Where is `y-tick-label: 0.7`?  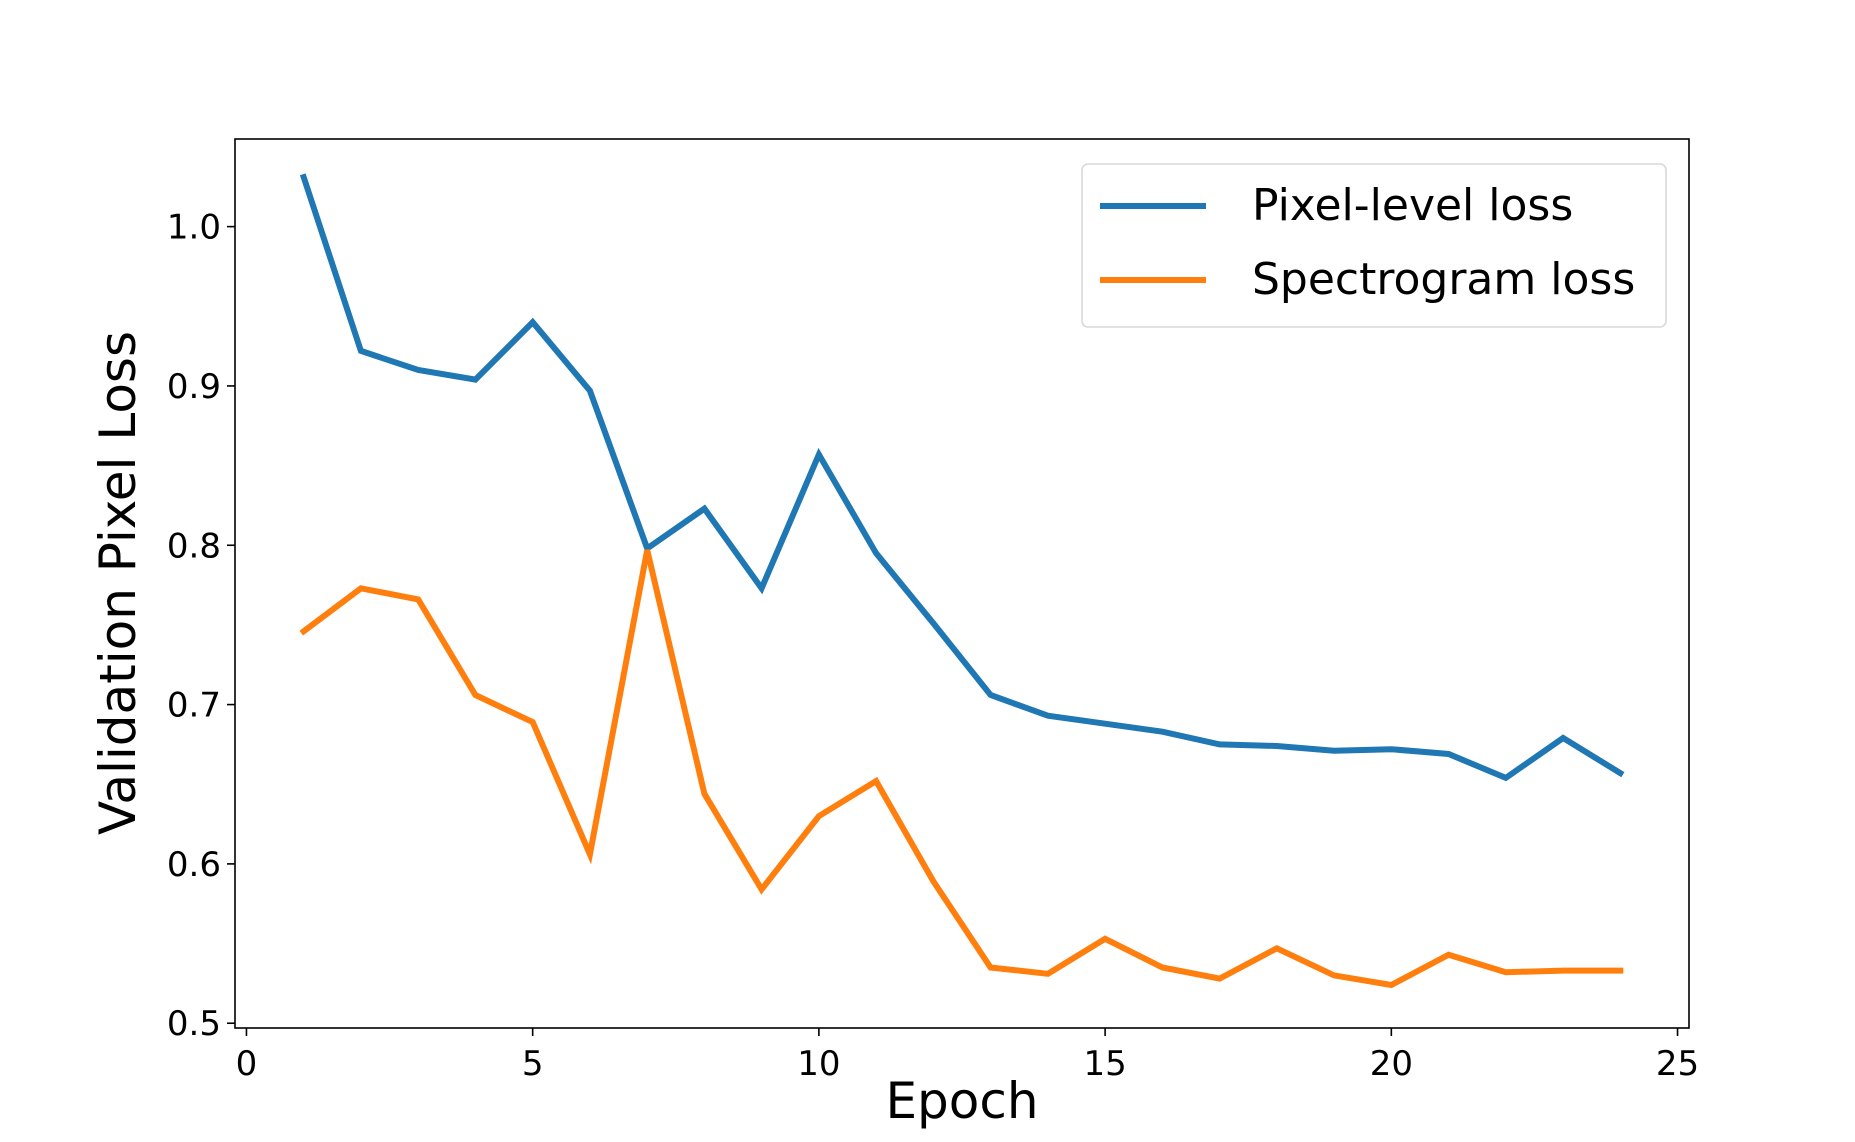 y-tick-label: 0.7 is located at coordinates (194, 706).